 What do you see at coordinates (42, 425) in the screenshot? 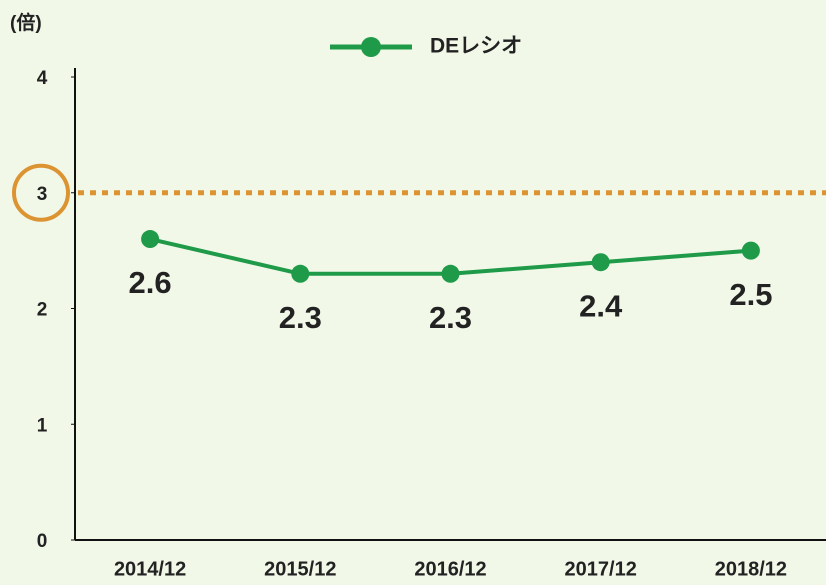
I see `y-tick-label: 1` at bounding box center [42, 425].